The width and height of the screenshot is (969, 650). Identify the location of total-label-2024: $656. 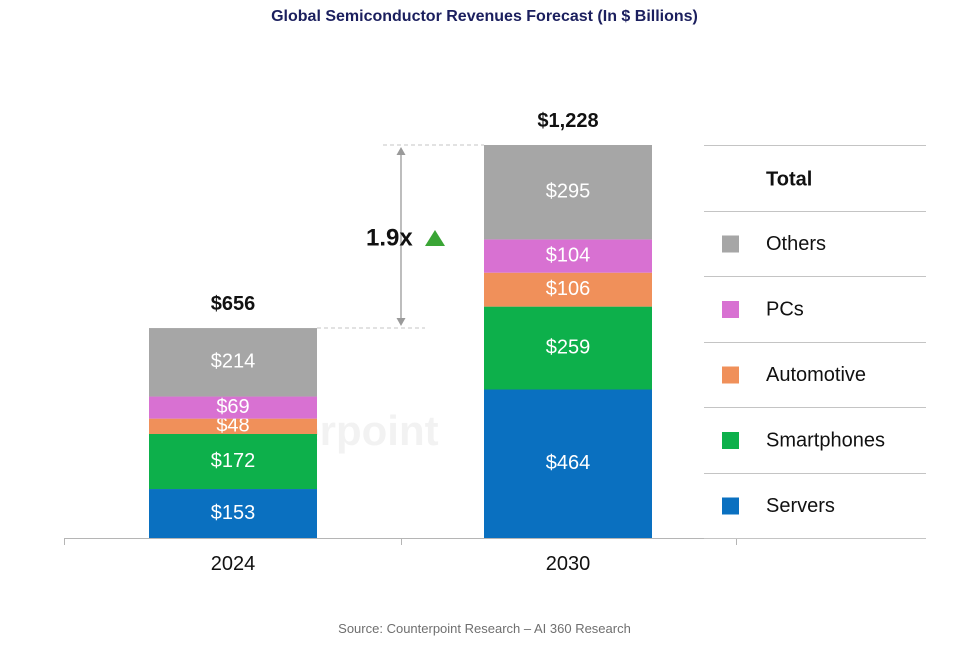
(233, 304).